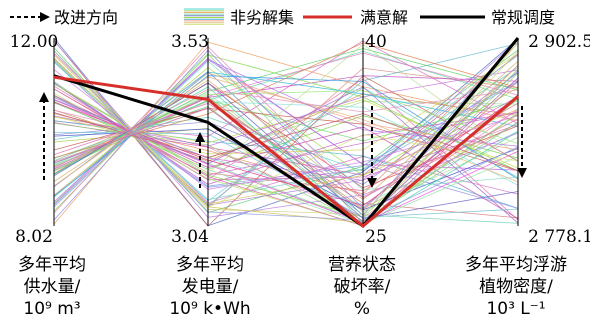 Image resolution: width=590 pixels, height=323 pixels. What do you see at coordinates (210, 265) in the screenshot?
I see `axis-1-label-line-1: 多年平均` at bounding box center [210, 265].